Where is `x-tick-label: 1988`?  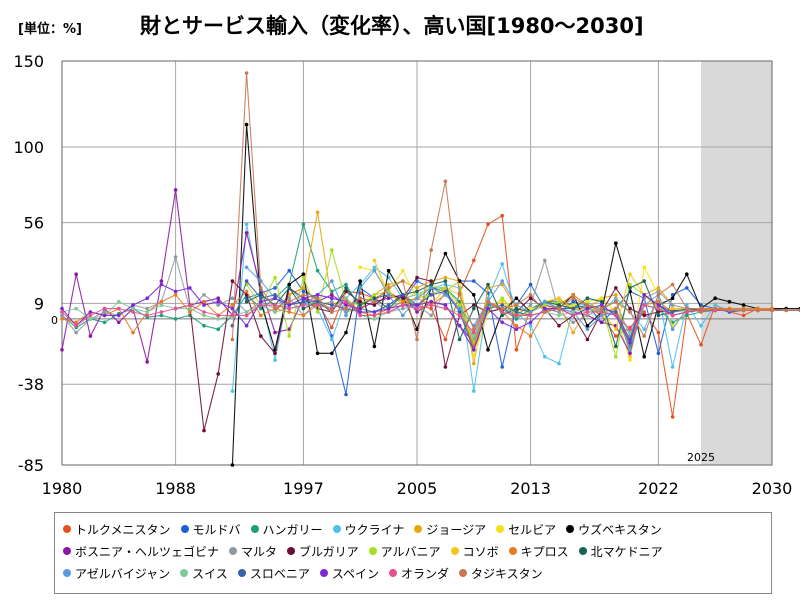
x-tick-label: 1988 is located at coordinates (175, 488).